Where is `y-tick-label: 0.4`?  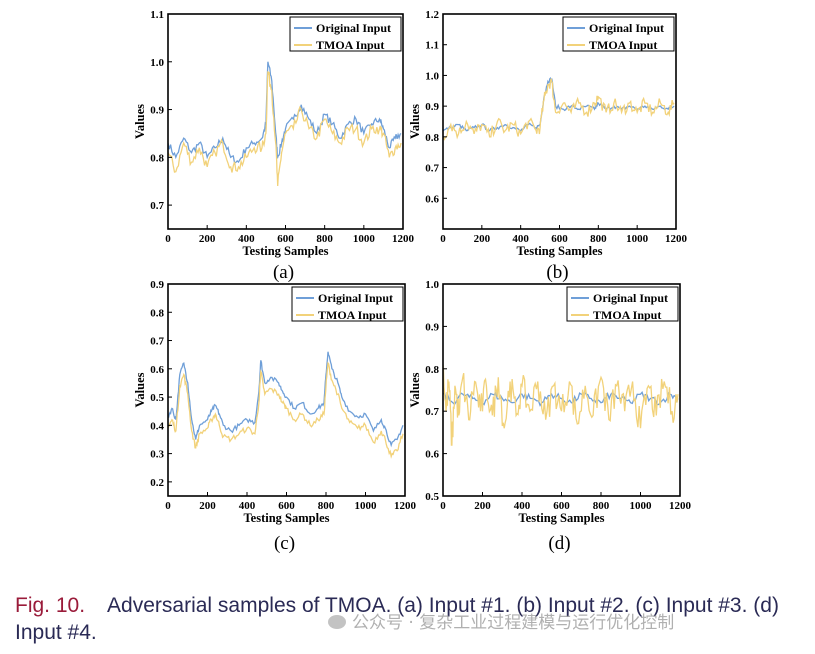 y-tick-label: 0.4 is located at coordinates (157, 426).